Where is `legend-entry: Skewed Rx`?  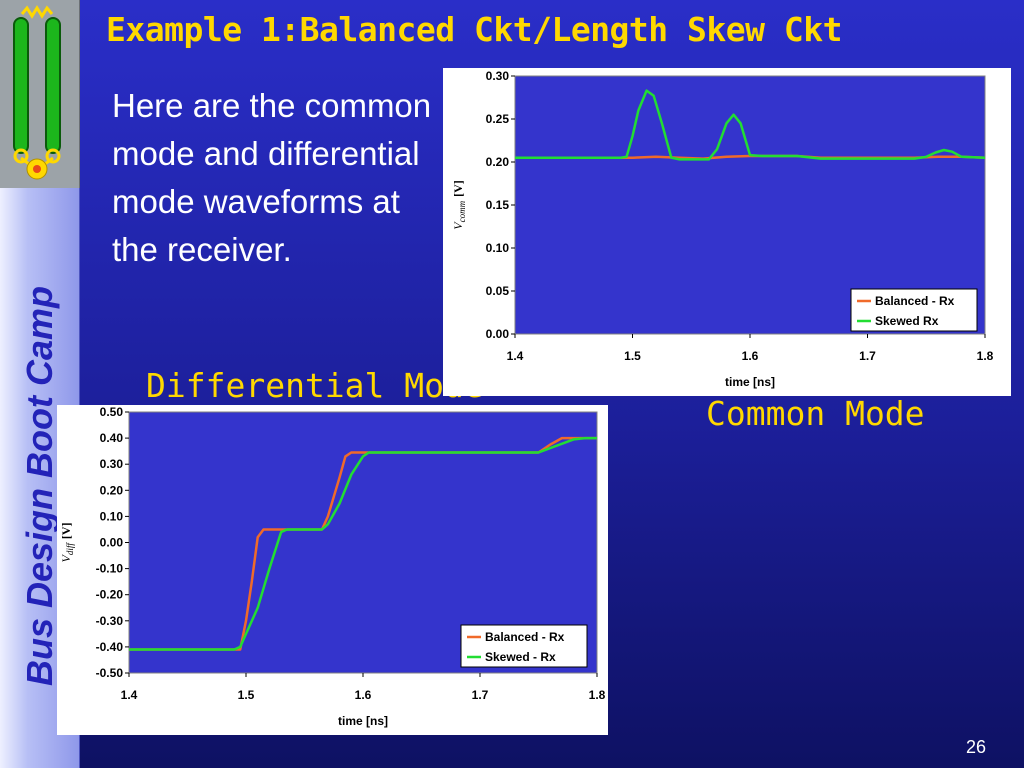 legend-entry: Skewed Rx is located at coordinates (907, 321).